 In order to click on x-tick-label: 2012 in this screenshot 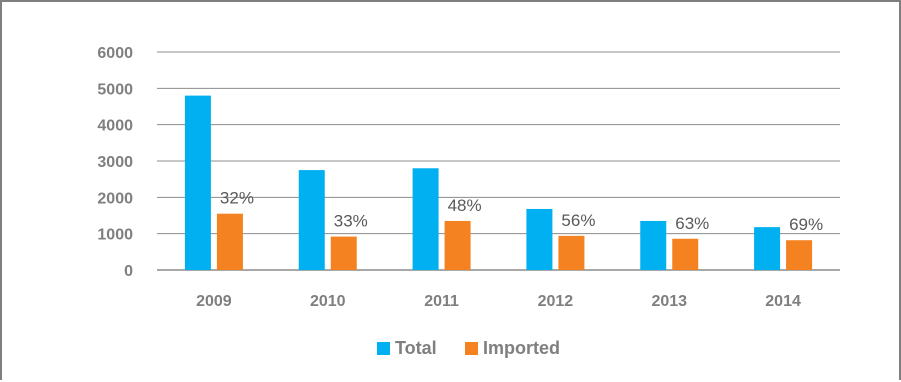, I will do `click(556, 301)`.